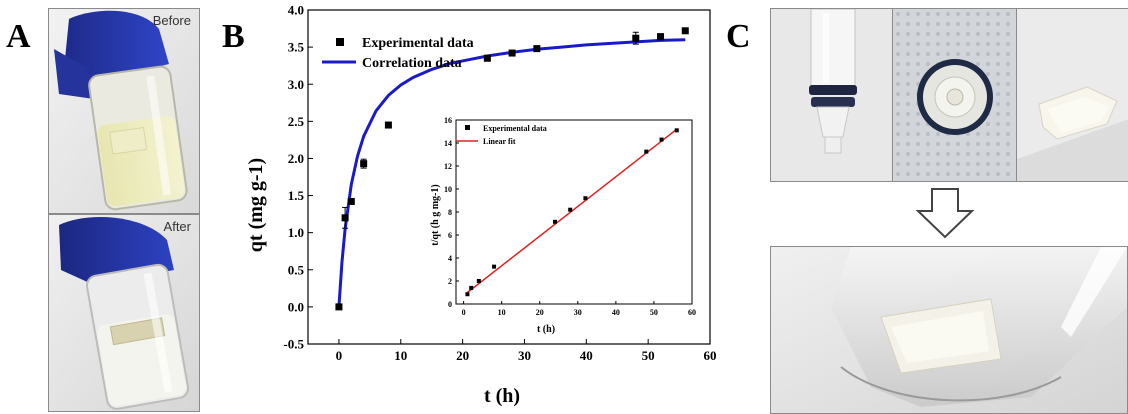  Describe the element at coordinates (418, 43) in the screenshot. I see `legend-label-experimental: Experimental data` at that location.